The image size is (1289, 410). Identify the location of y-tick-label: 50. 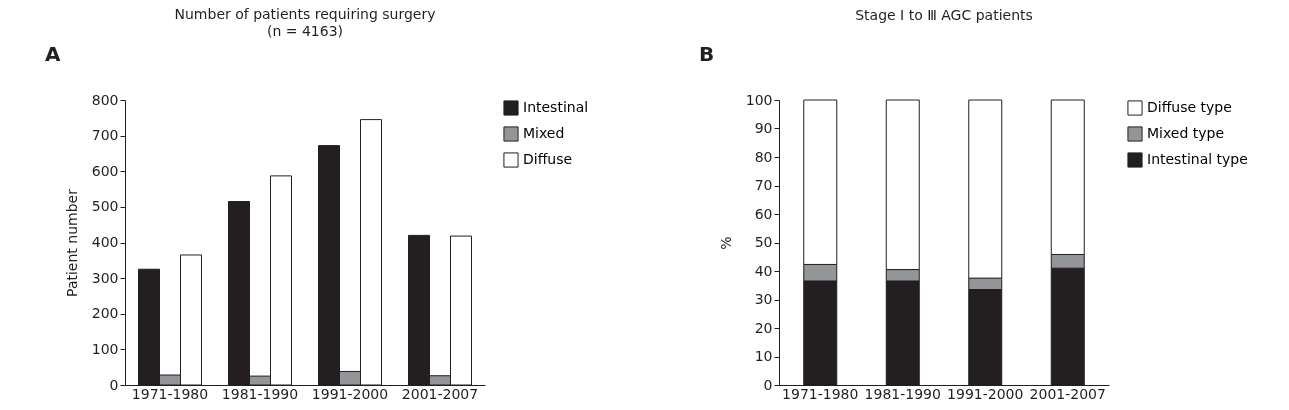
(763, 242).